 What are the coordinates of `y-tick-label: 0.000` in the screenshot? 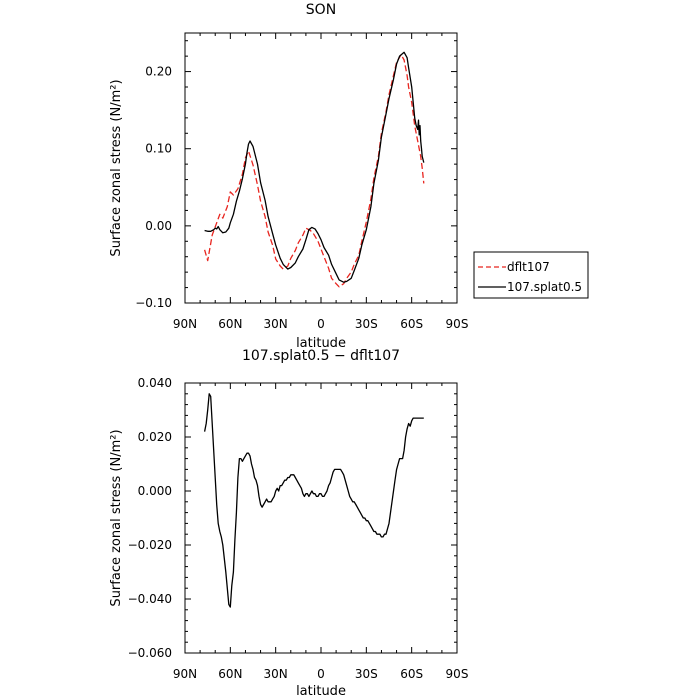 It's located at (155, 491).